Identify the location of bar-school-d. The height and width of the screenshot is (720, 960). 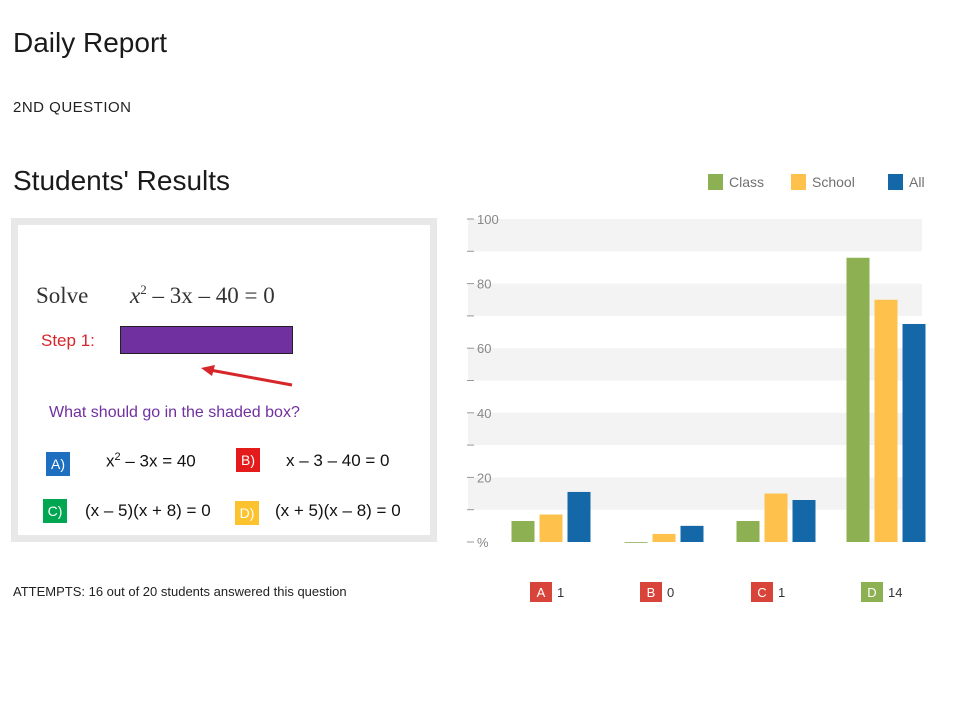
(886, 420).